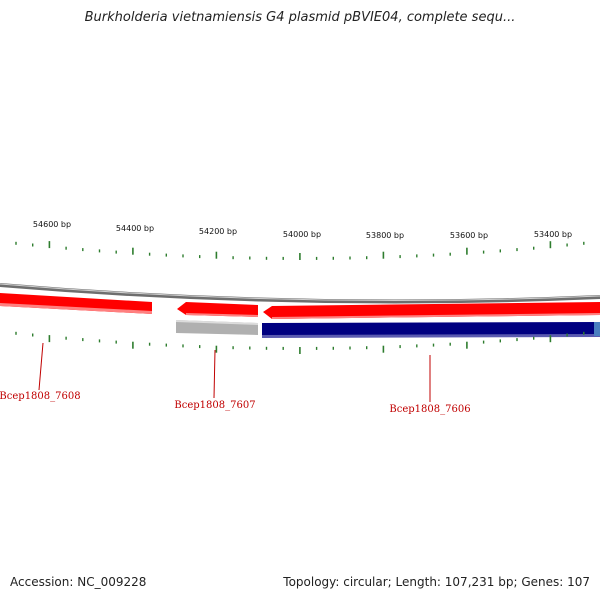 The image size is (600, 600). What do you see at coordinates (135, 228) in the screenshot?
I see `scale-label: 54400 bp` at bounding box center [135, 228].